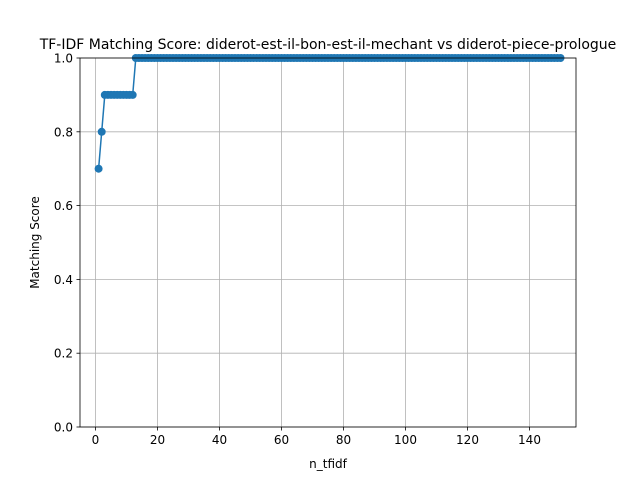 The image size is (640, 480). What do you see at coordinates (63, 280) in the screenshot?
I see `y-tick-label: 0.4` at bounding box center [63, 280].